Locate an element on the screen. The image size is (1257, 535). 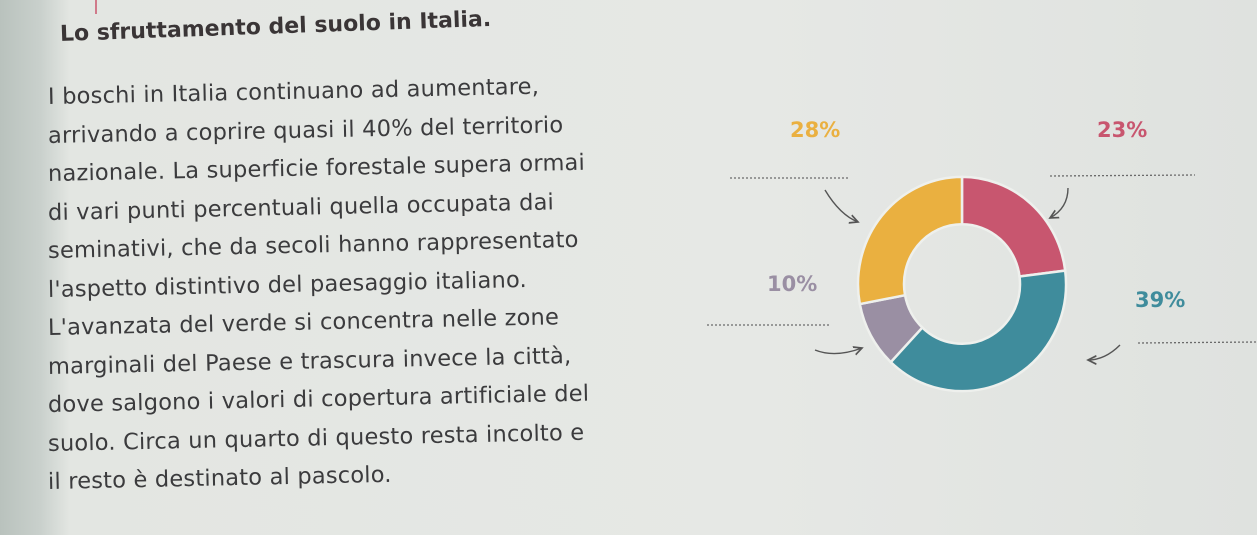
page-number-mark is located at coordinates (116, 7).